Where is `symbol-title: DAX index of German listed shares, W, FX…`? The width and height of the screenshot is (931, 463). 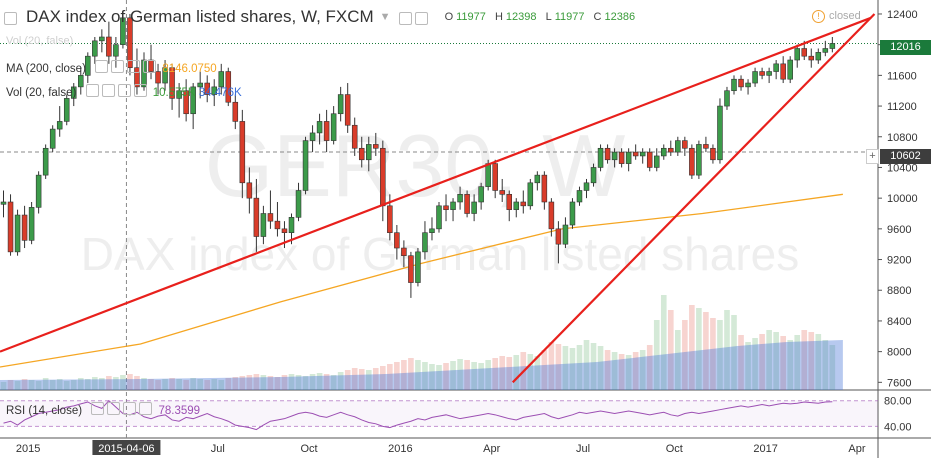
symbol-title: DAX index of German listed shares, W, FX… is located at coordinates (200, 16).